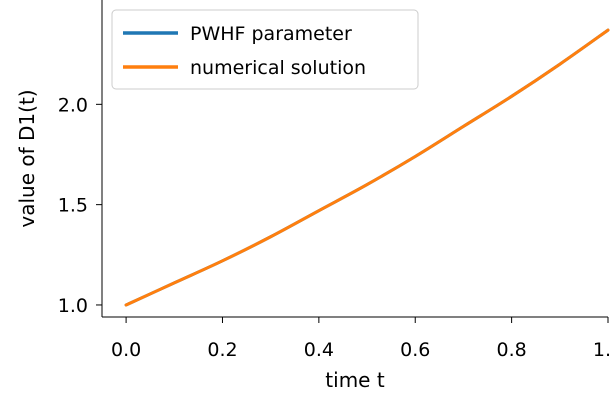 The image size is (611, 394). I want to click on x-tick-label: 0.2, so click(222, 350).